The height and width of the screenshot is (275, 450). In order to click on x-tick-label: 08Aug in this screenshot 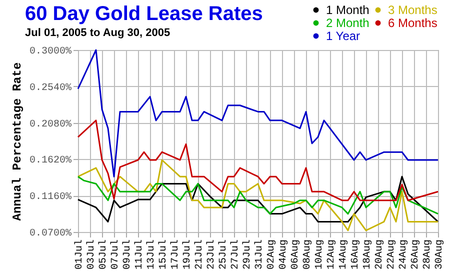, I will do `click(308, 255)`.